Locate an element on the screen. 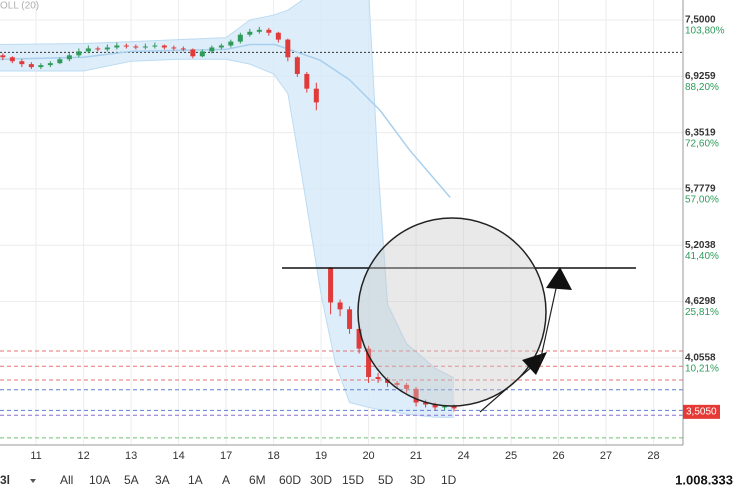 Image resolution: width=736 pixels, height=485 pixels. x-tick-label: 11 is located at coordinates (35, 456).